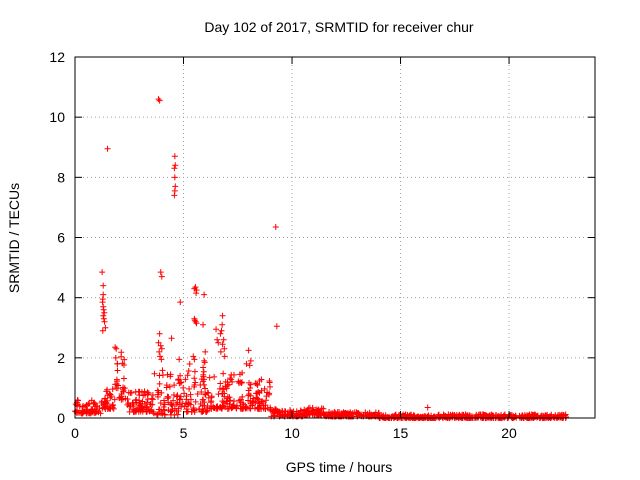 The width and height of the screenshot is (640, 480). I want to click on y-tick-label: 8, so click(61, 177).